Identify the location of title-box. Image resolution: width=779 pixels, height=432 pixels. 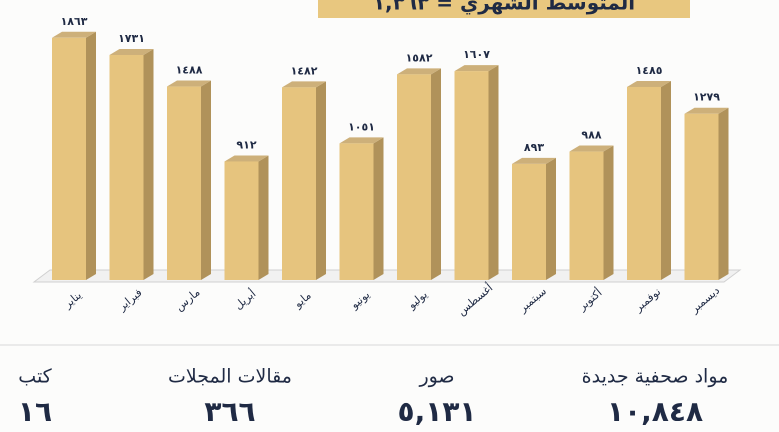
(504, 9).